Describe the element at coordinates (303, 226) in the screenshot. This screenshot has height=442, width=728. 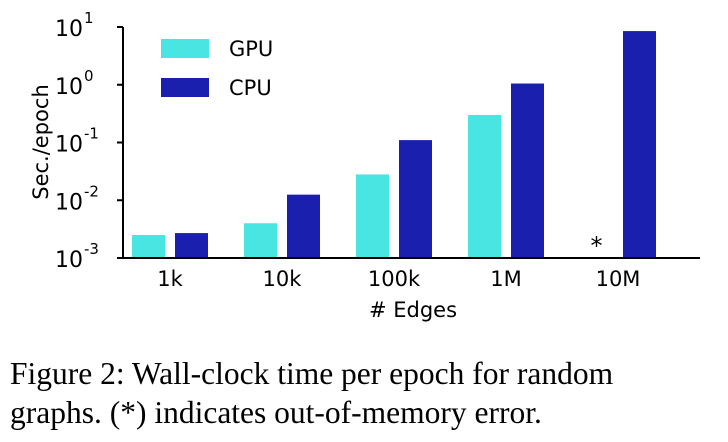
I see `bar-cpu-10k` at that location.